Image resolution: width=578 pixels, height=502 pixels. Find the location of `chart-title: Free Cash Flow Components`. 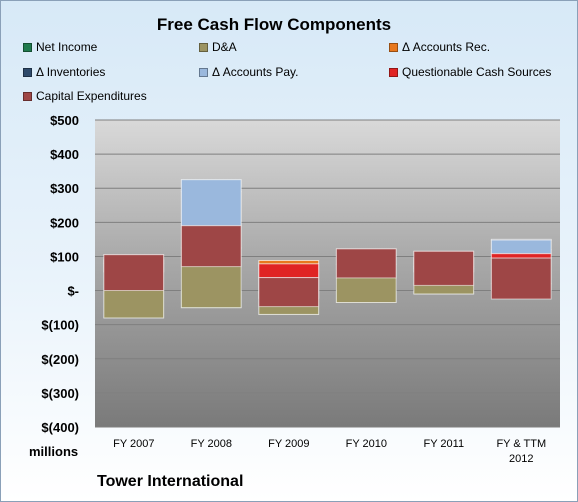

chart-title: Free Cash Flow Components is located at coordinates (274, 24).